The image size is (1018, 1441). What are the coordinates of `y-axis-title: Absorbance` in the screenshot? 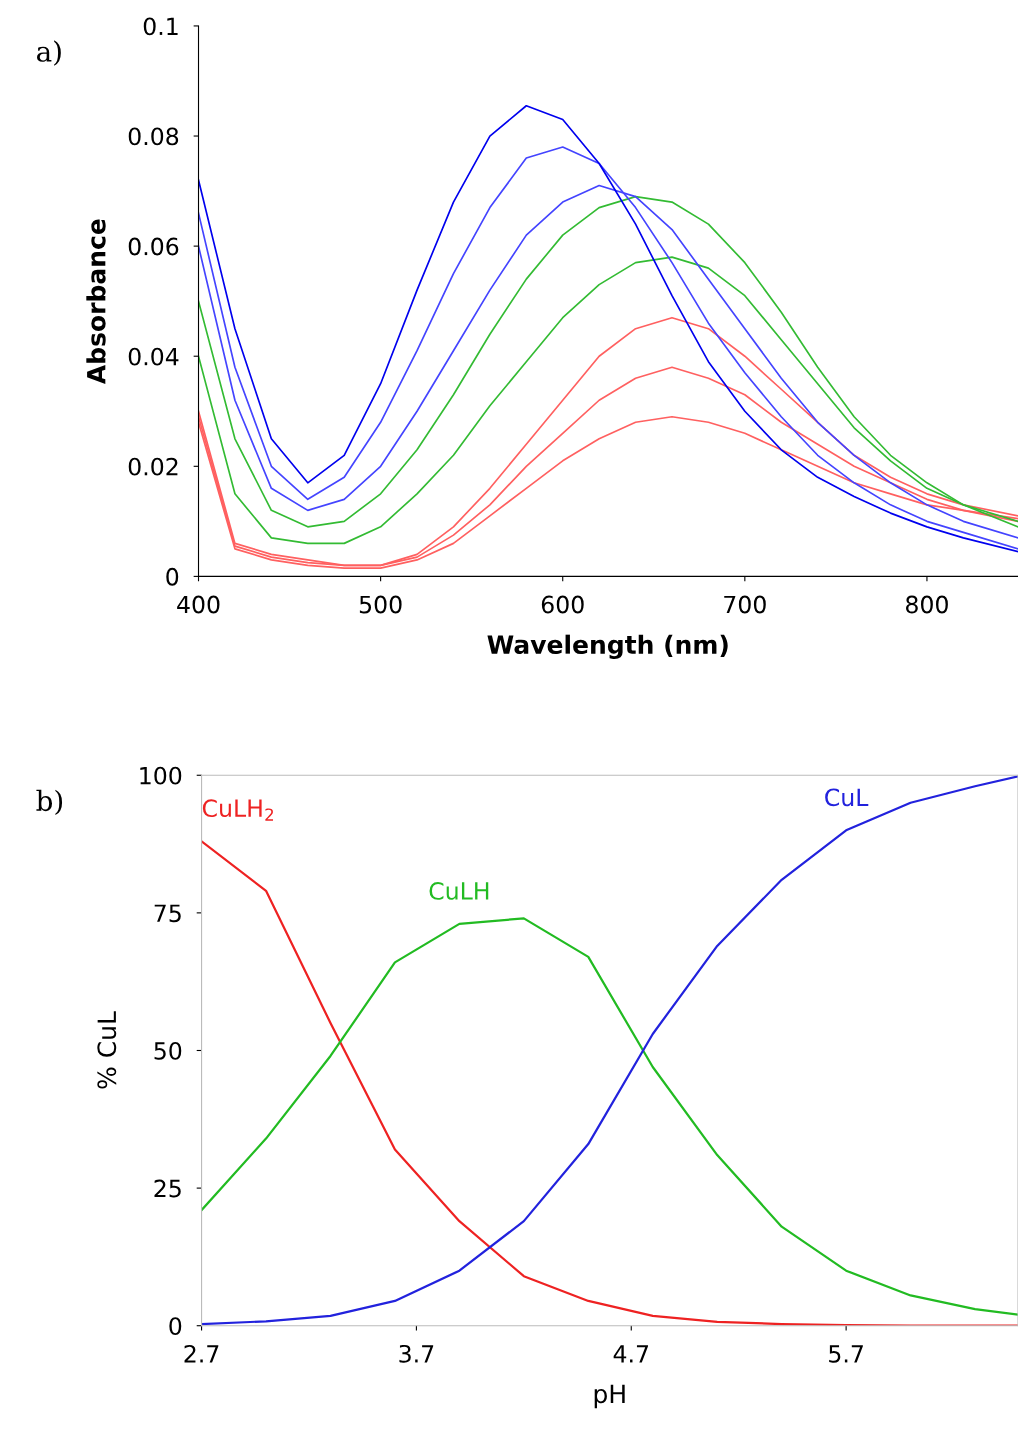 It's located at (96, 302).